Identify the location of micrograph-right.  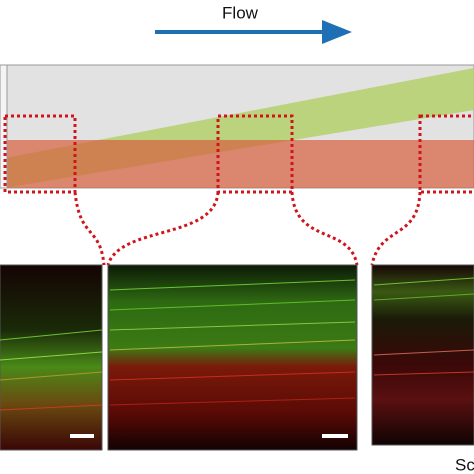
(422, 355).